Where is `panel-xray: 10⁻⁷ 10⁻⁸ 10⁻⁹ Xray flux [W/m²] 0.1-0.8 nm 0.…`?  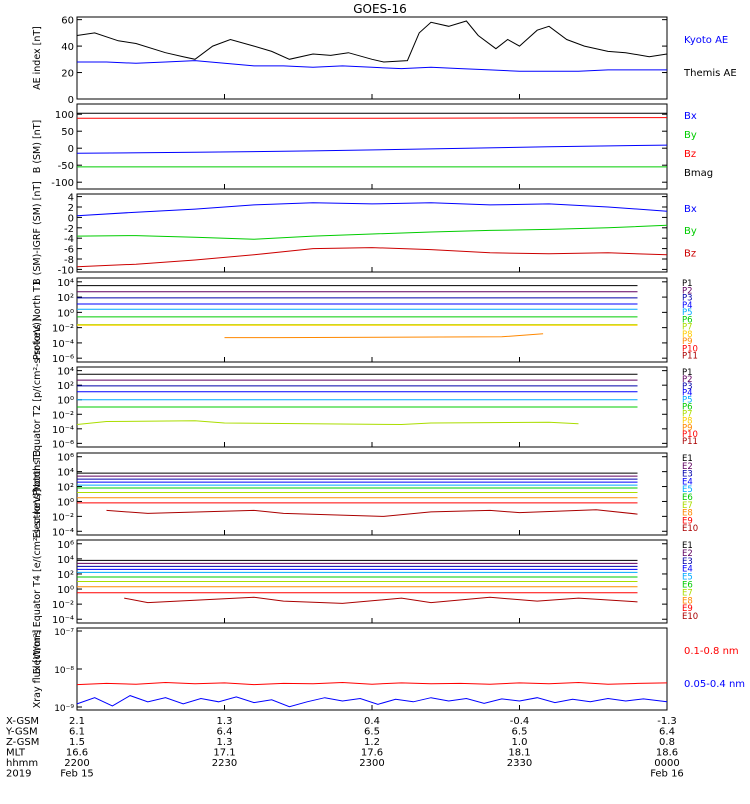 panel-xray: 10⁻⁷ 10⁻⁸ 10⁻⁹ Xray flux [W/m²] 0.1-0.8 nm 0.… is located at coordinates (388, 670).